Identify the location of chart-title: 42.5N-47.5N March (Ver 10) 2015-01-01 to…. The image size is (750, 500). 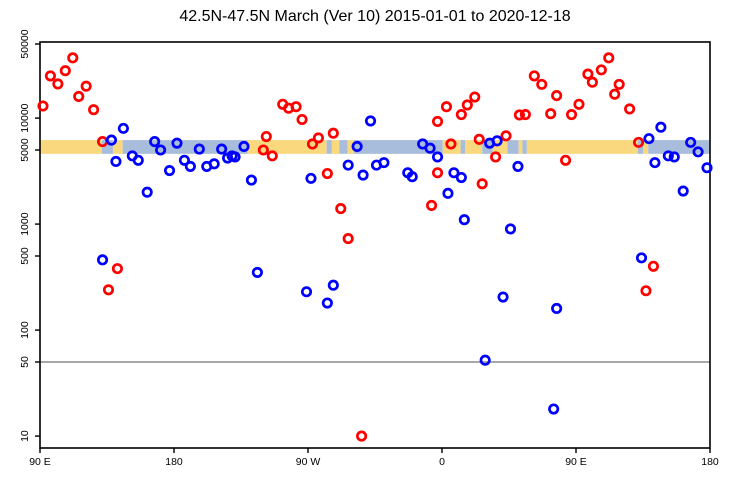
(375, 16).